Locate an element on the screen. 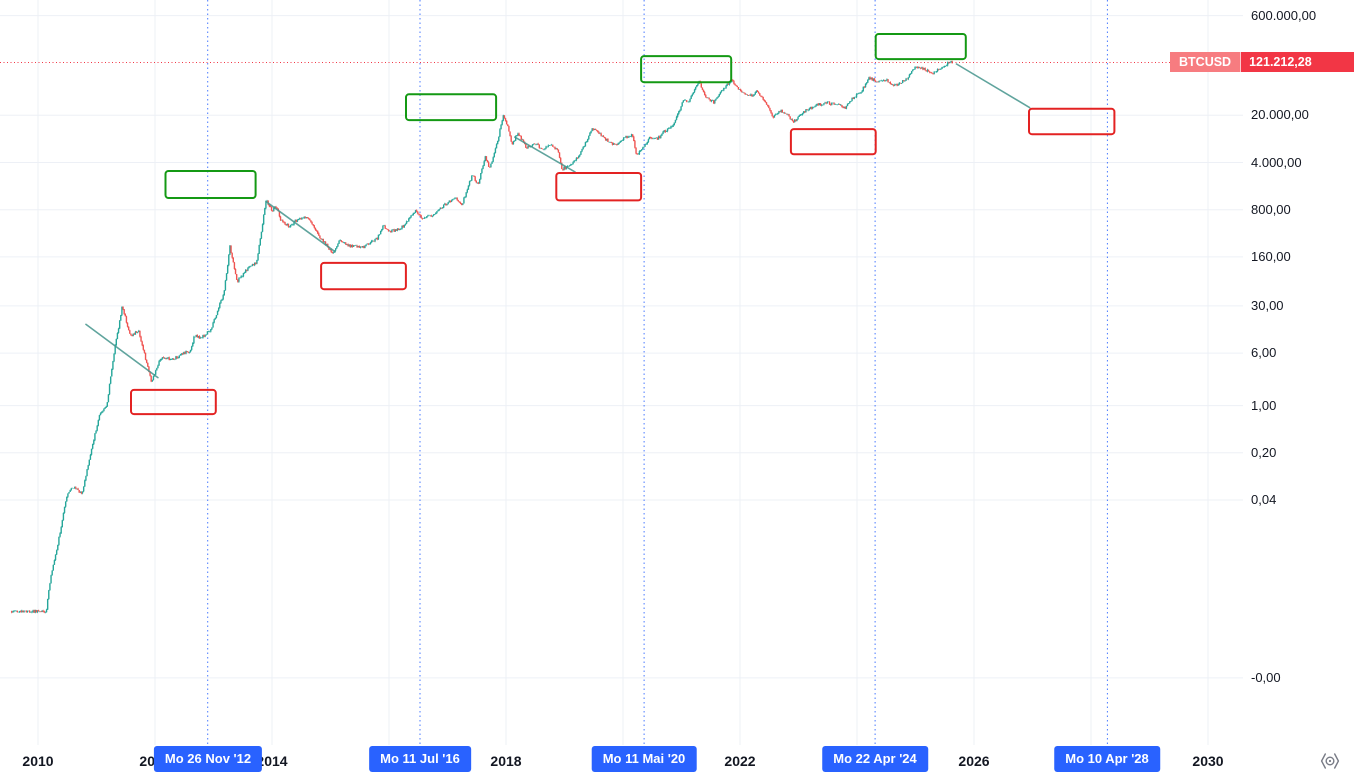  halving-date-chip: Mo 11 Mai '20 is located at coordinates (644, 759).